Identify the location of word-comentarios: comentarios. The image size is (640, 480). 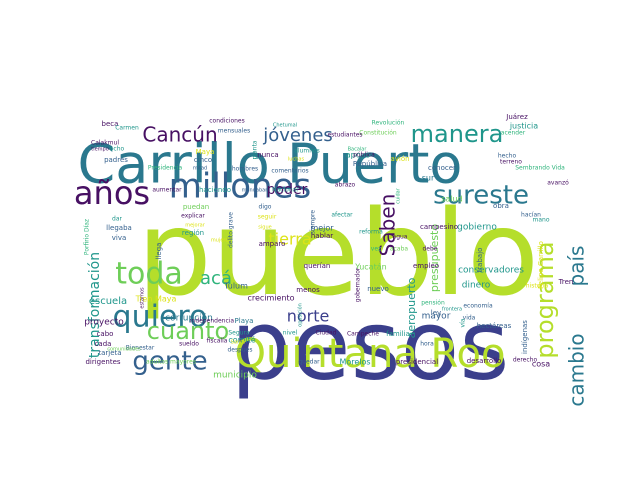
(289, 171).